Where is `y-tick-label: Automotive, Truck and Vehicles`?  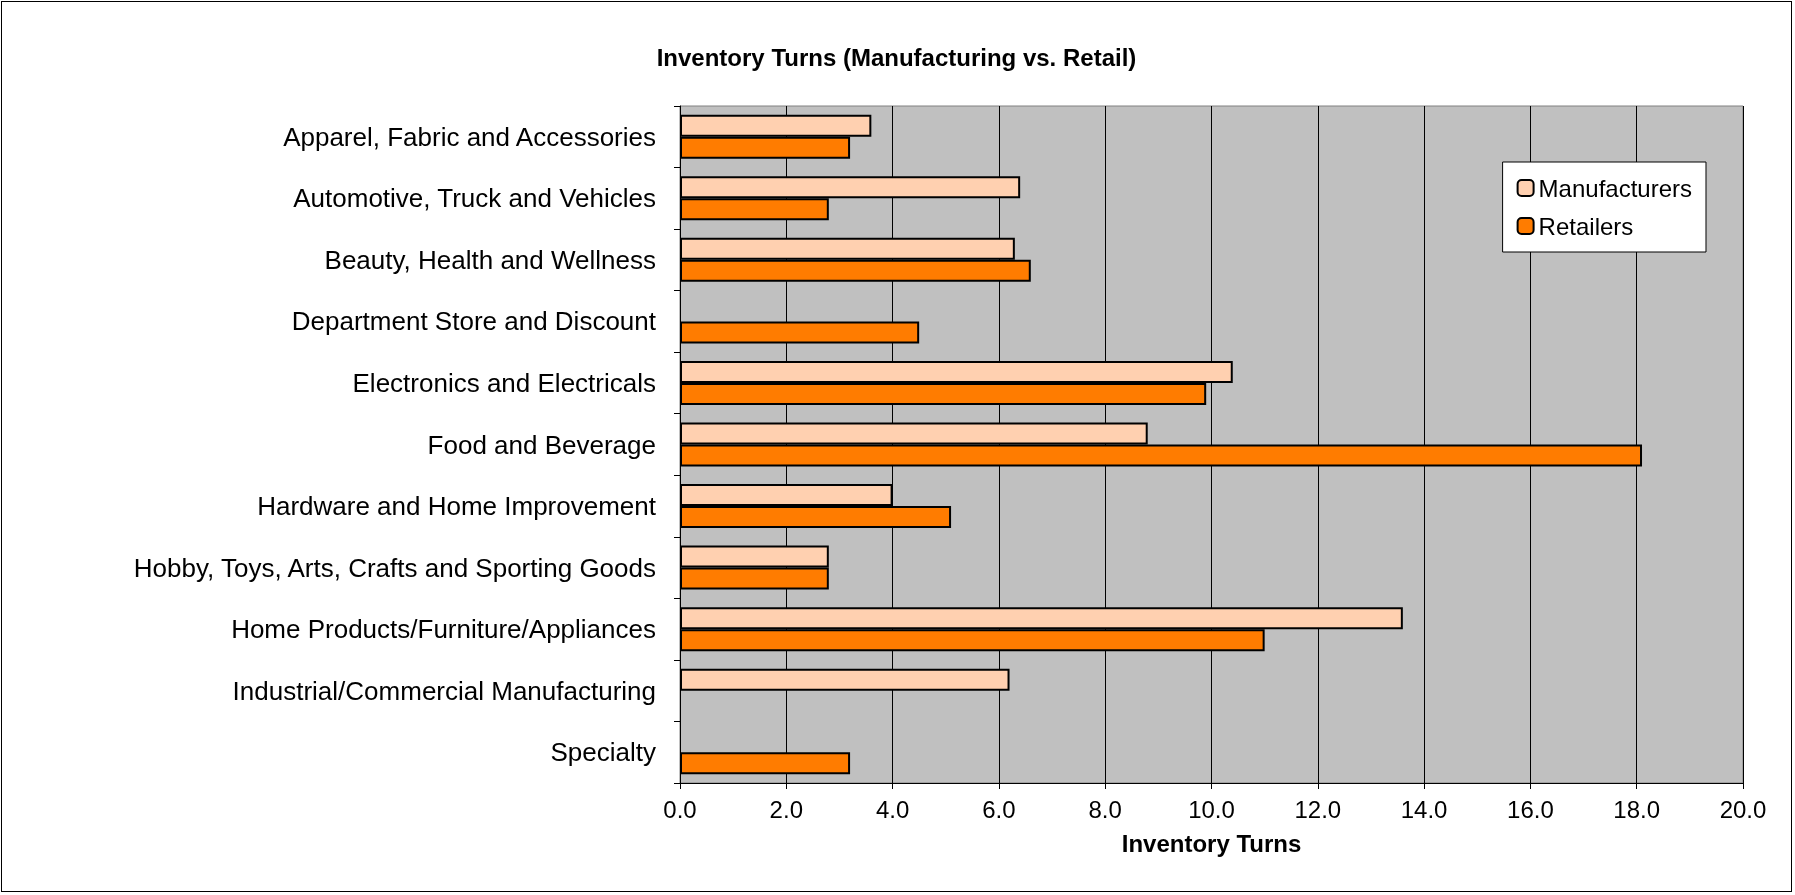
y-tick-label: Automotive, Truck and Vehicles is located at coordinates (474, 198).